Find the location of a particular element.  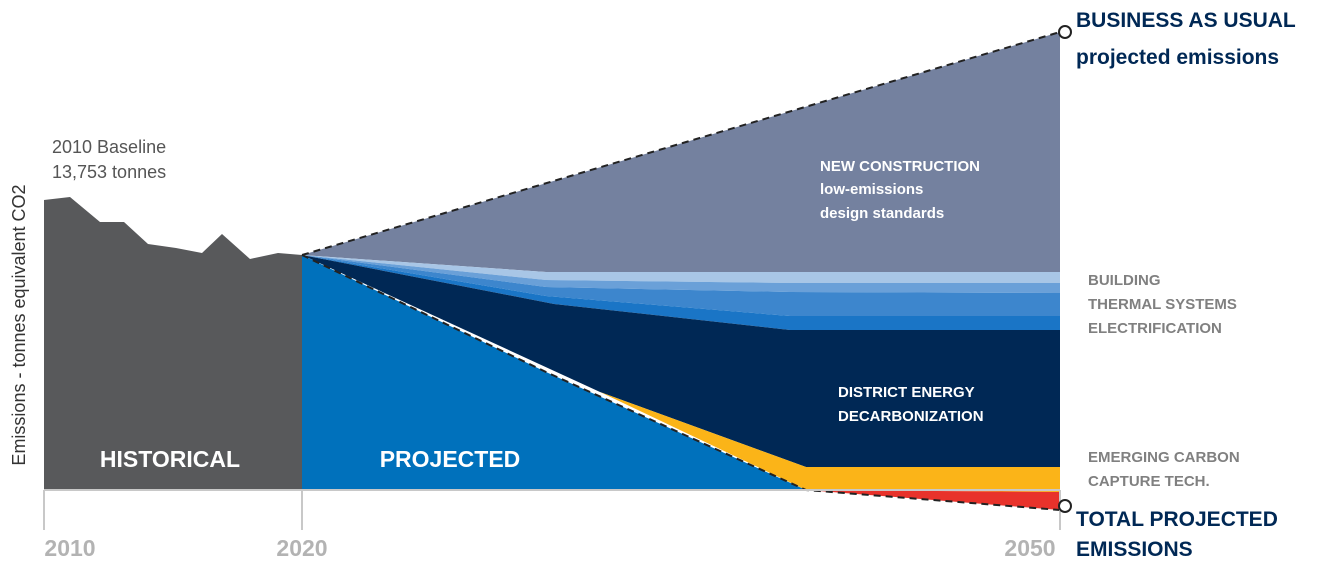

x-tick-label-2010: 2010 is located at coordinates (69, 548).